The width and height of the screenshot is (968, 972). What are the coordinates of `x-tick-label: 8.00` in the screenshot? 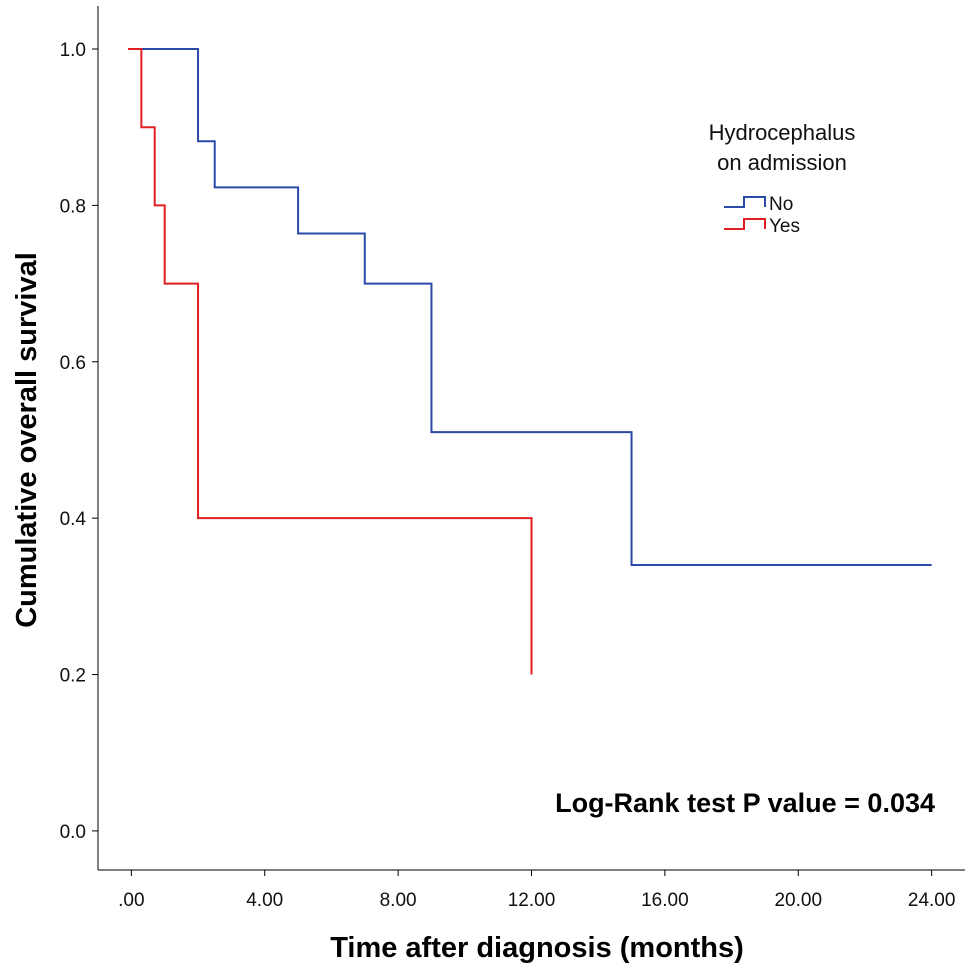 It's located at (398, 900).